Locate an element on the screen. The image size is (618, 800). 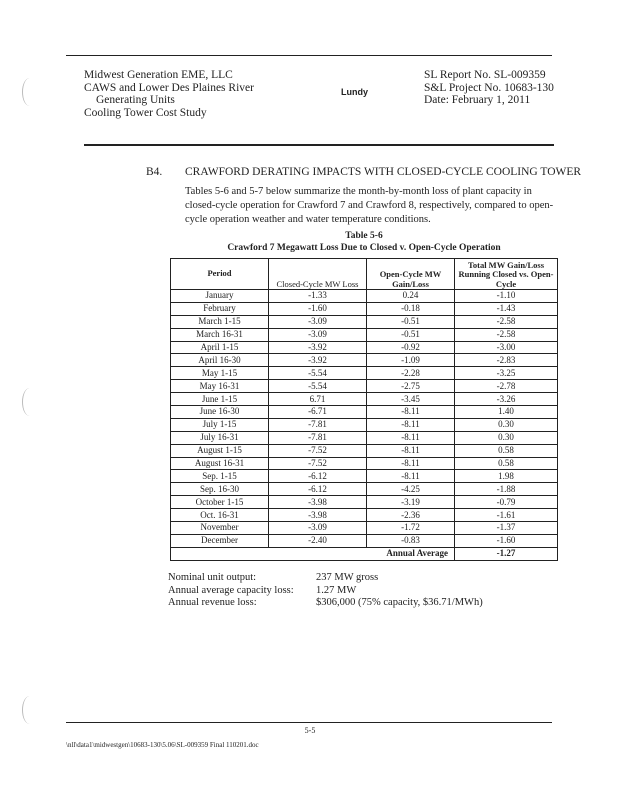
table-cell: November is located at coordinates (219, 528).